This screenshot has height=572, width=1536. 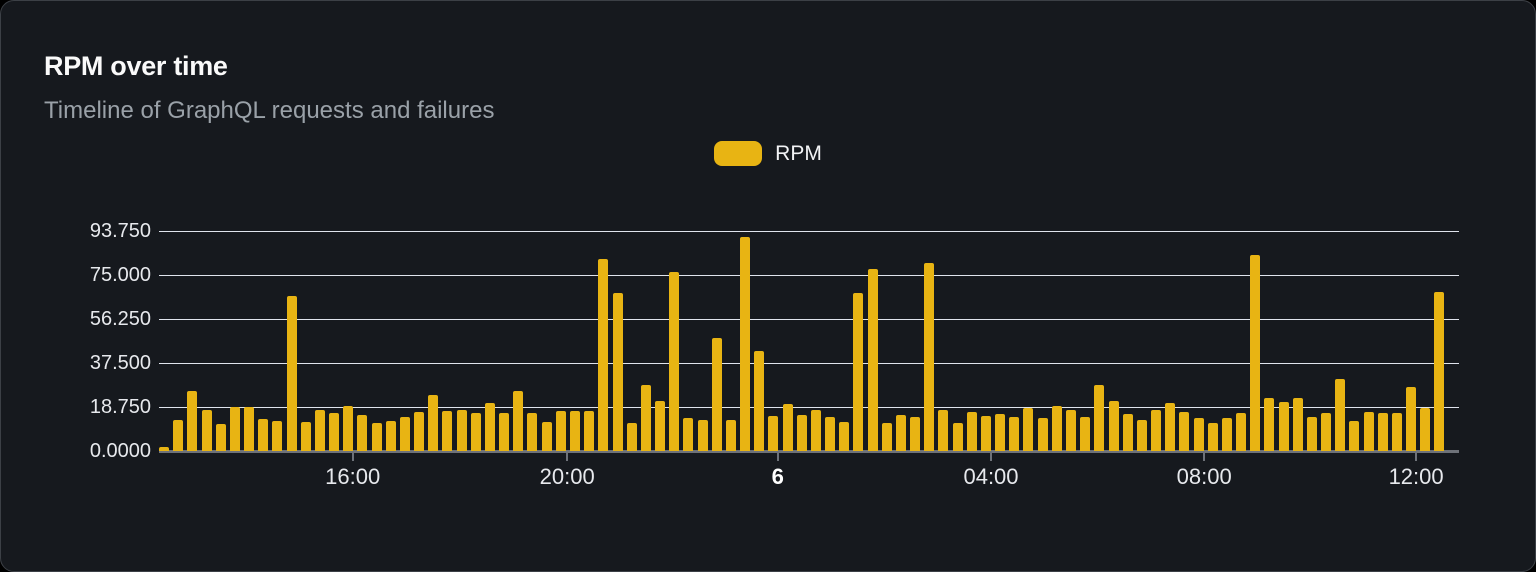 I want to click on x-tick-mark, so click(x=1204, y=457).